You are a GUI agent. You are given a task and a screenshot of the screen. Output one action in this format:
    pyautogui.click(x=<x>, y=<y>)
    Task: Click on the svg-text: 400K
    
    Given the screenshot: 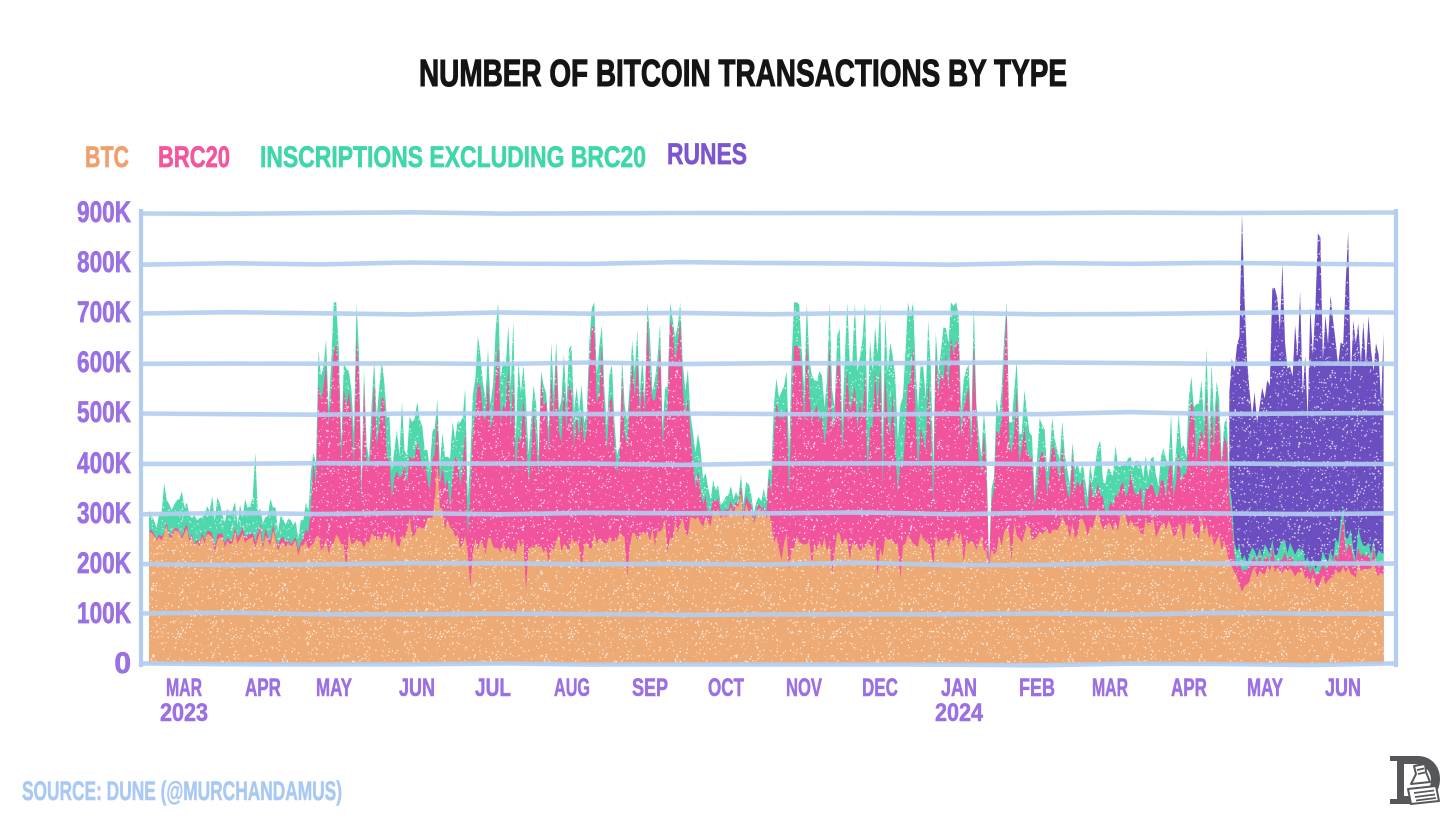 What is the action you would take?
    pyautogui.click(x=104, y=463)
    